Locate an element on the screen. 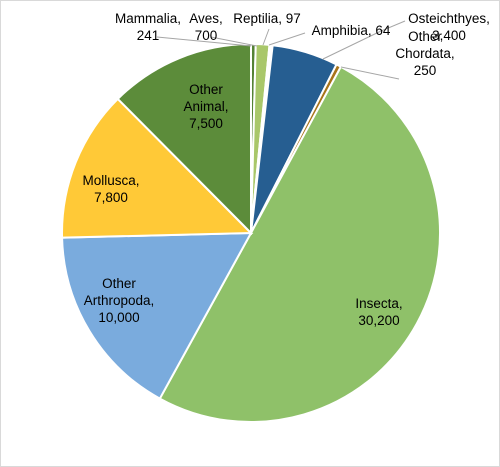 The height and width of the screenshot is (467, 500). leader-line-amphibia is located at coordinates (287, 39).